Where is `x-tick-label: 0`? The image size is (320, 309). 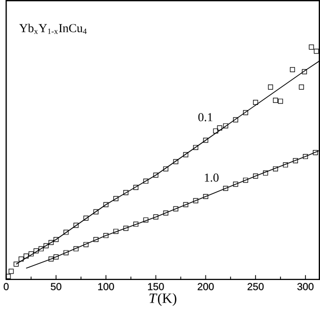 x-tick-label: 0 is located at coordinates (6, 286).